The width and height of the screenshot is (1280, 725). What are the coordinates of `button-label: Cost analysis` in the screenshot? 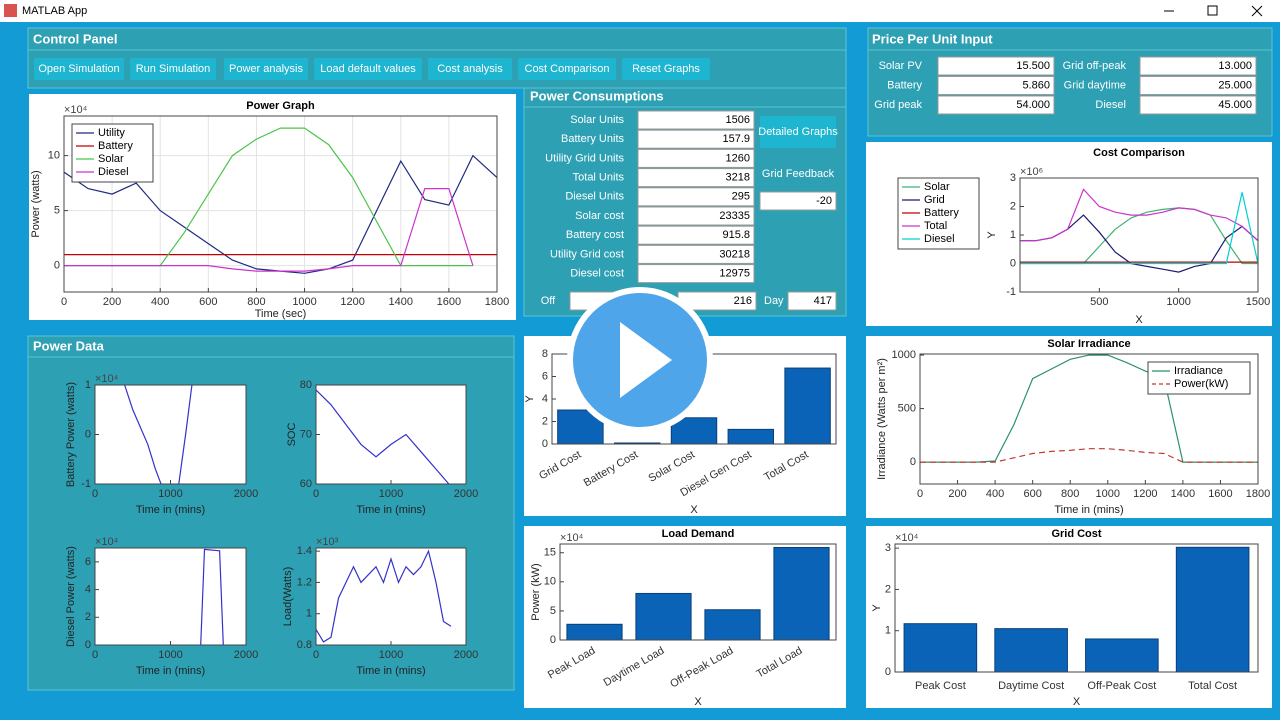 It's located at (470, 69).